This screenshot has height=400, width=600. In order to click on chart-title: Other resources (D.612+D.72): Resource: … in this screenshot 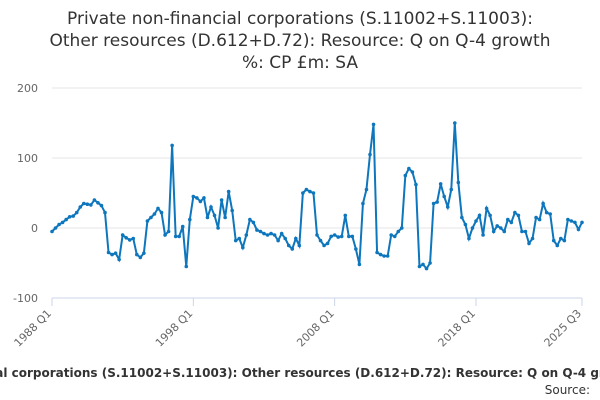, I will do `click(300, 41)`.